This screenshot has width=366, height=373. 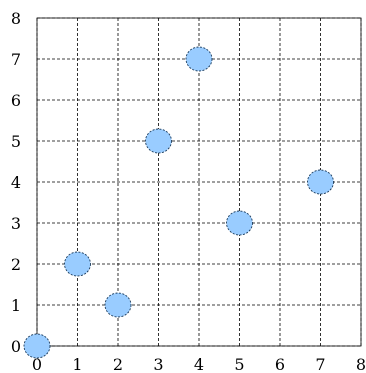 I want to click on y-tick-label: 7, so click(x=16, y=59).